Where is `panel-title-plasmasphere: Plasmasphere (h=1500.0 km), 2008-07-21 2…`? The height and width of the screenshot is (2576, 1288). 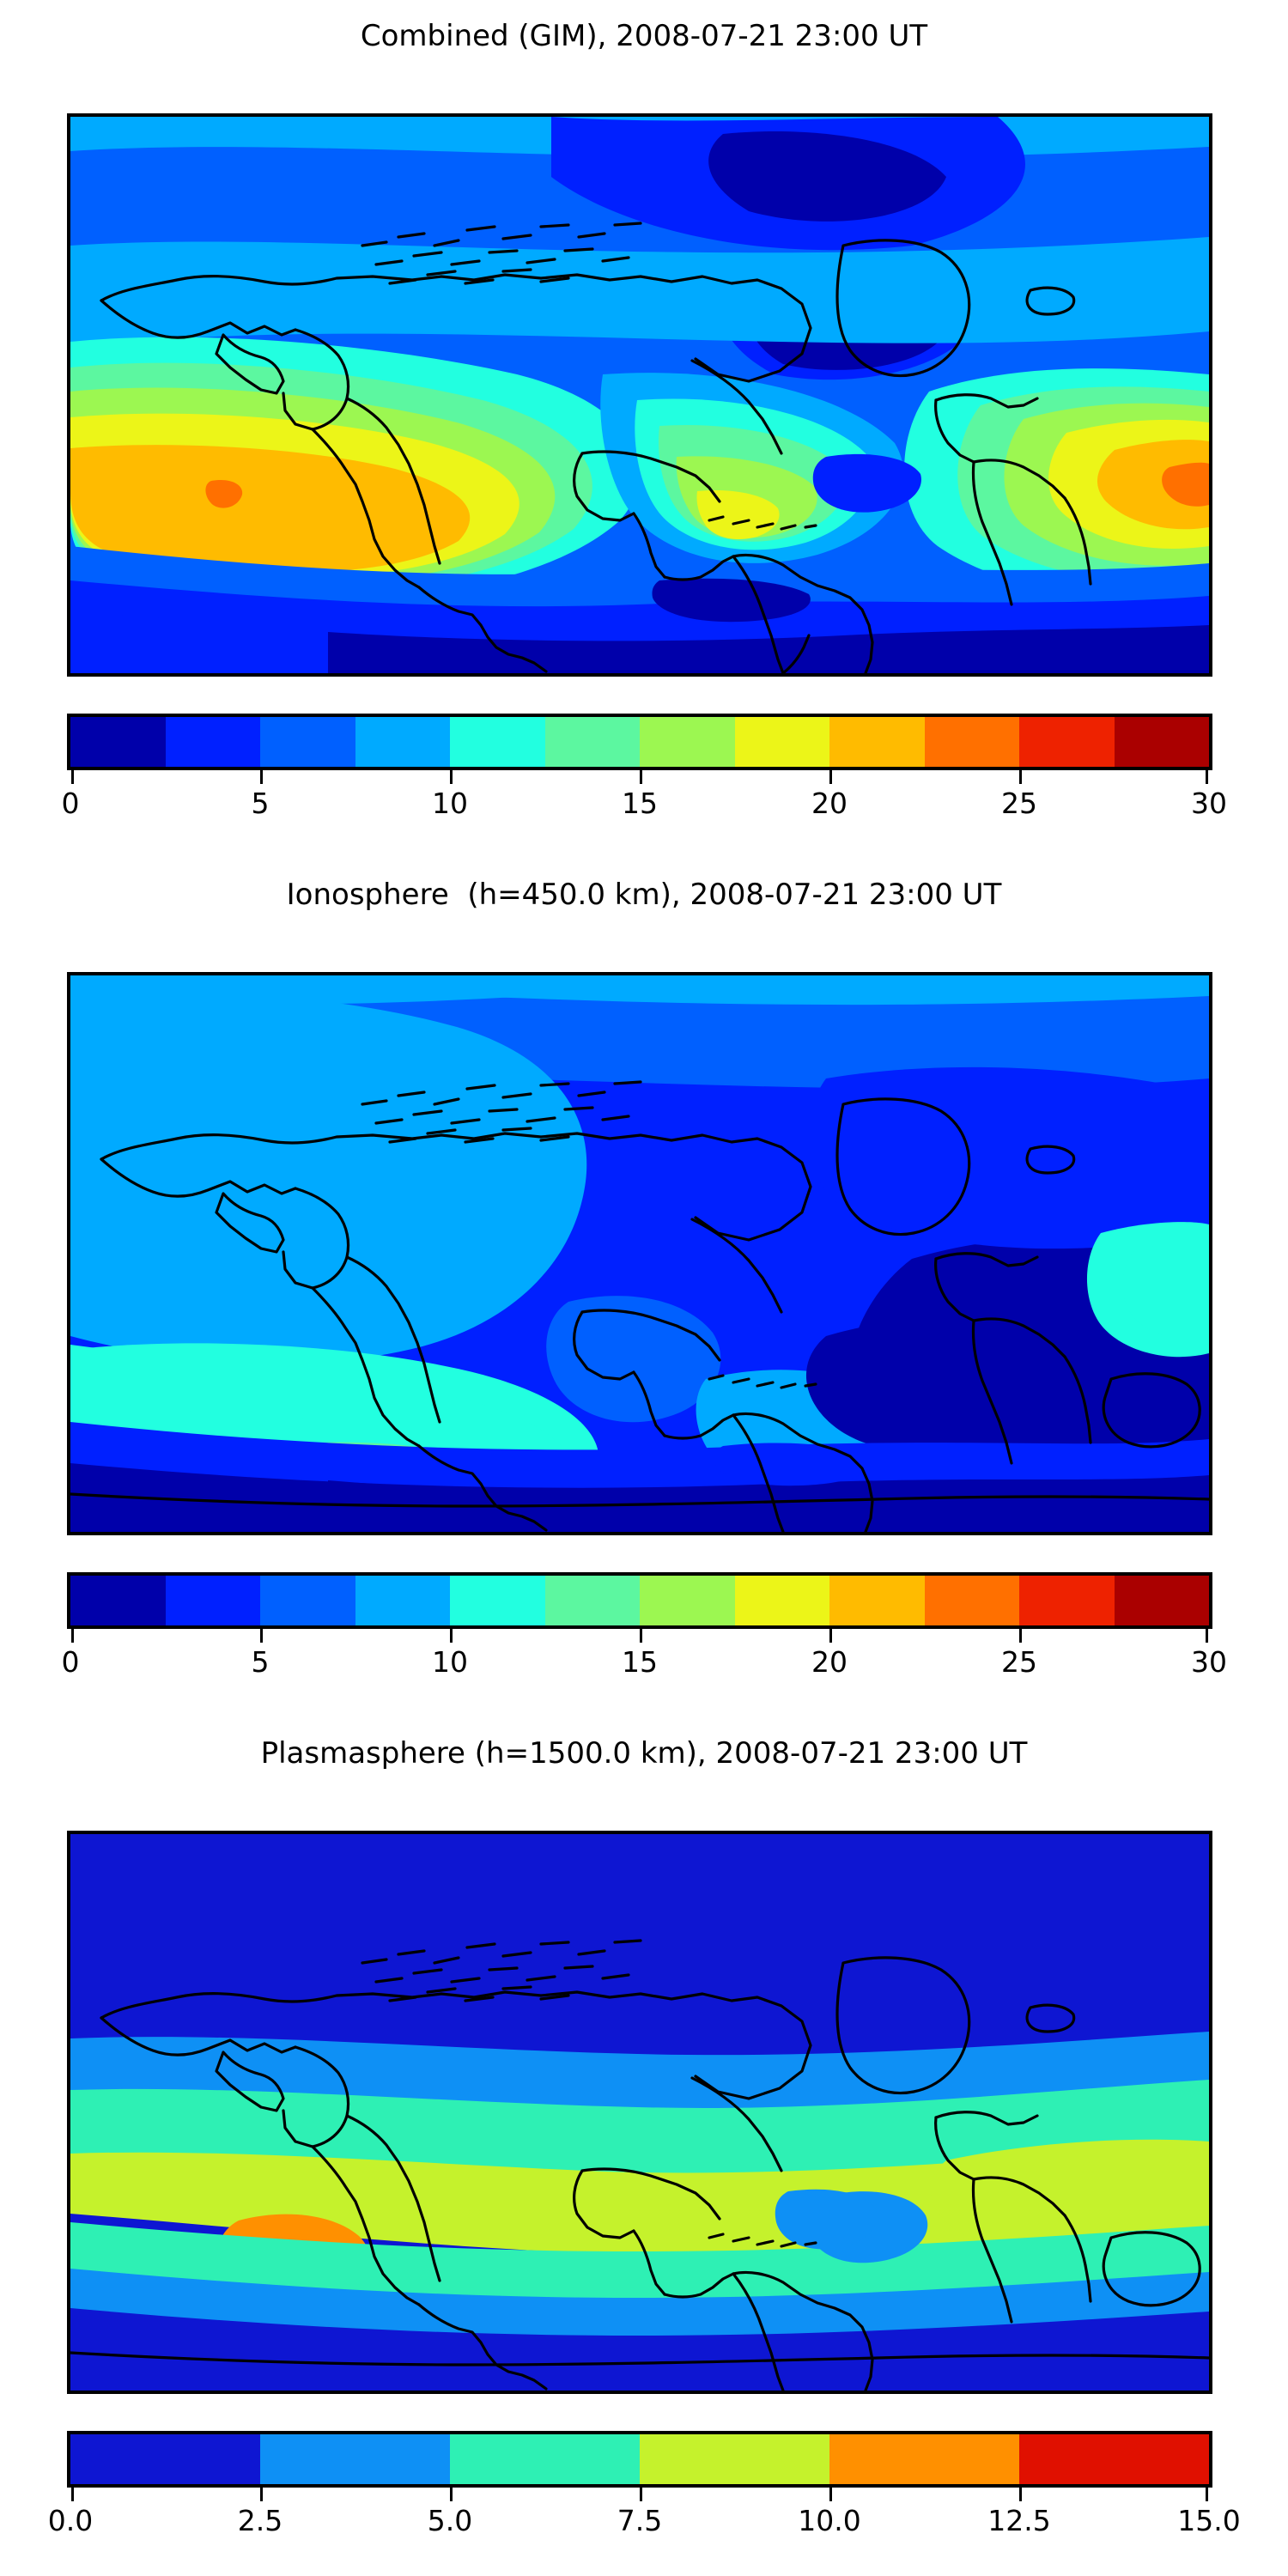
panel-title-plasmasphere: Plasmasphere (h=1500.0 km), 2008-07-21 2… is located at coordinates (644, 1753).